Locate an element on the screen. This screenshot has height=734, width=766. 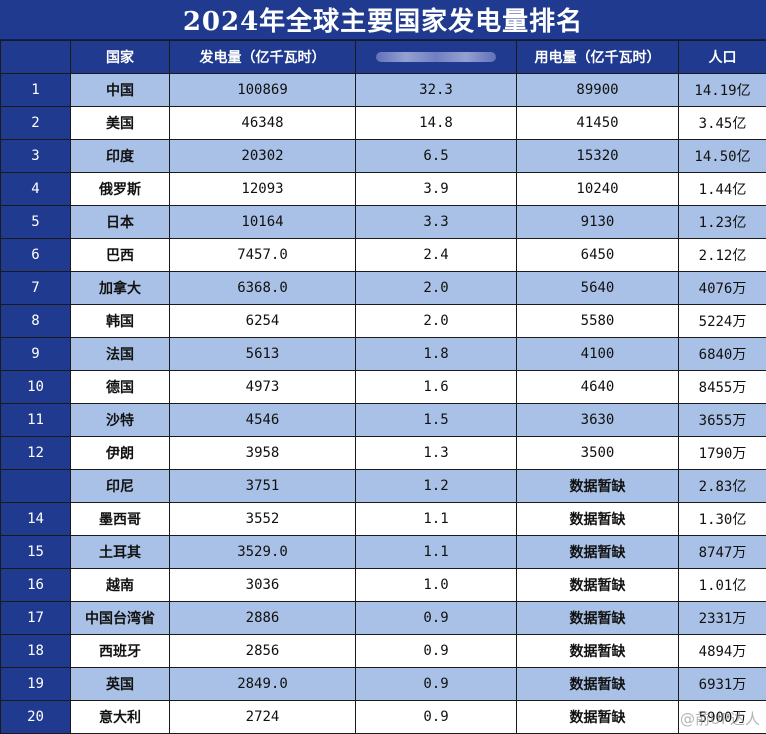
rank-cell: 9 is located at coordinates (36, 354).